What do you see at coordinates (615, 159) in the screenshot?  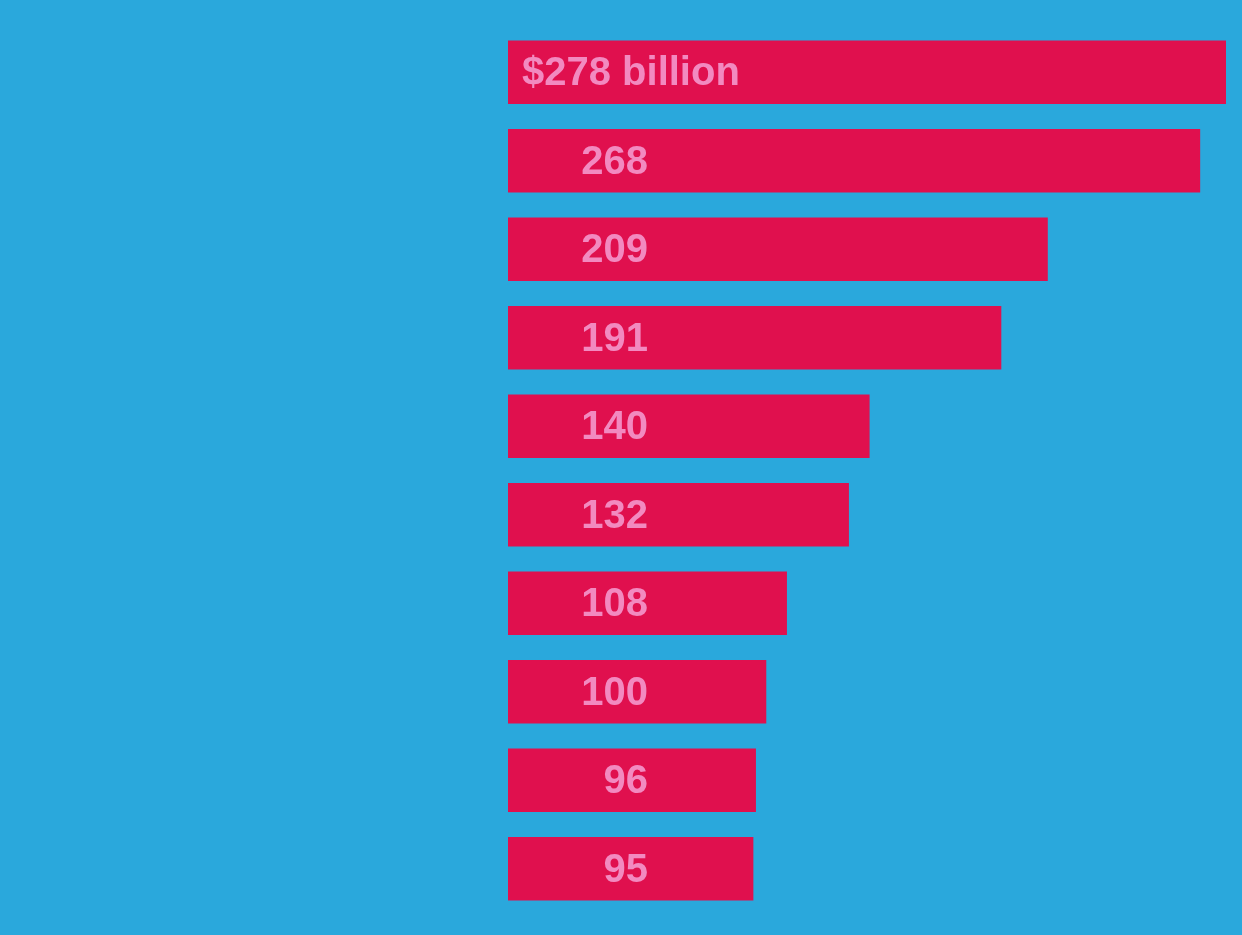 I see `data-label: 268` at bounding box center [615, 159].